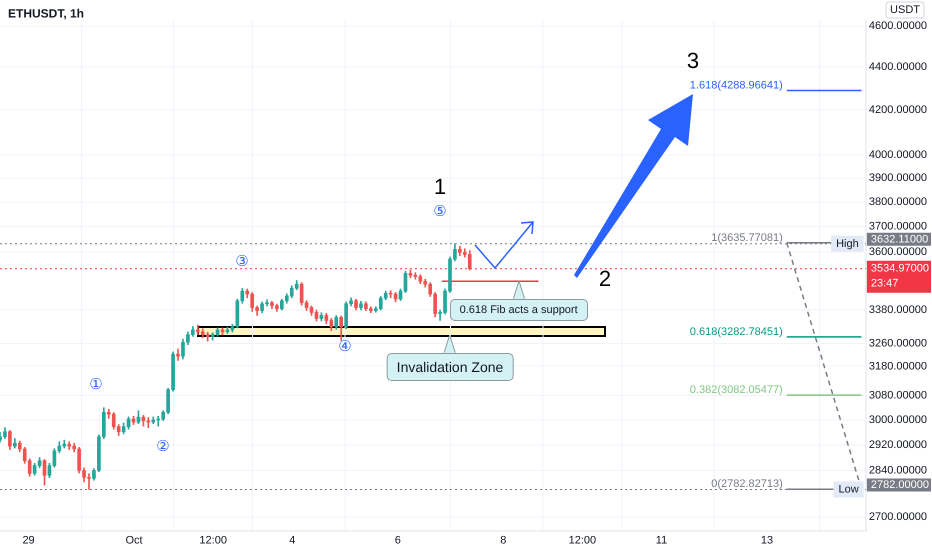 Image resolution: width=932 pixels, height=550 pixels. Describe the element at coordinates (605, 279) in the screenshot. I see `annotation: 2` at that location.